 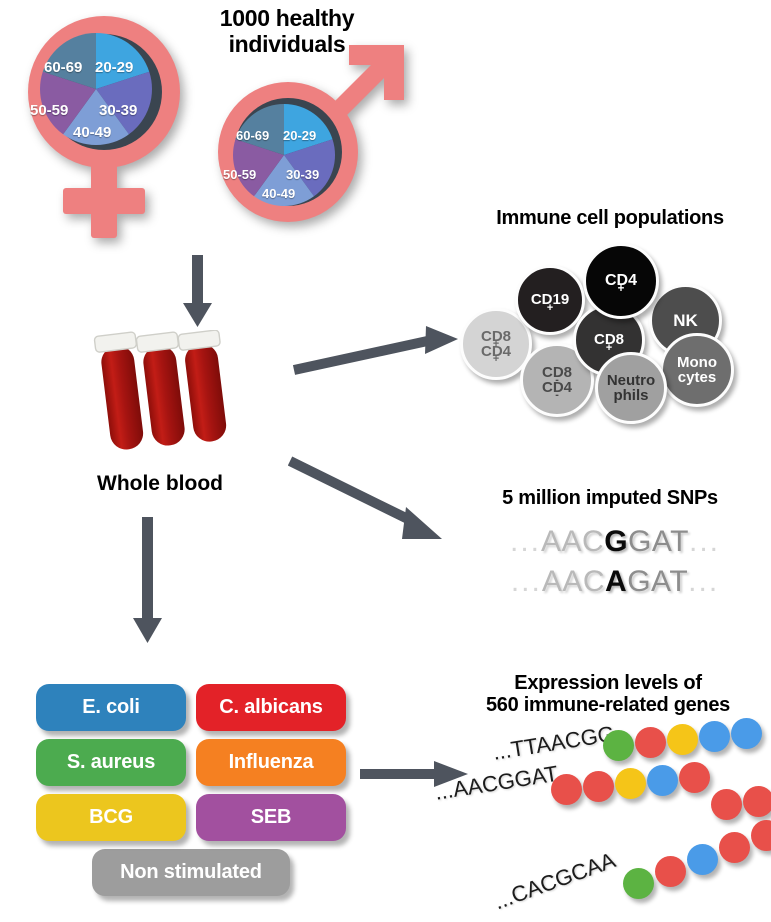 I want to click on immune-cell-cd8p-cd4p: CD8 + CD4 +, so click(x=496, y=344).